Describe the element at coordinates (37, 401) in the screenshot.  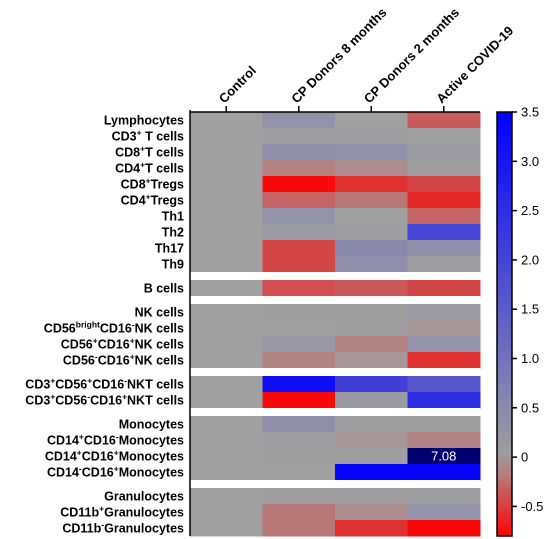
I see `row-label-part: CD3` at that location.